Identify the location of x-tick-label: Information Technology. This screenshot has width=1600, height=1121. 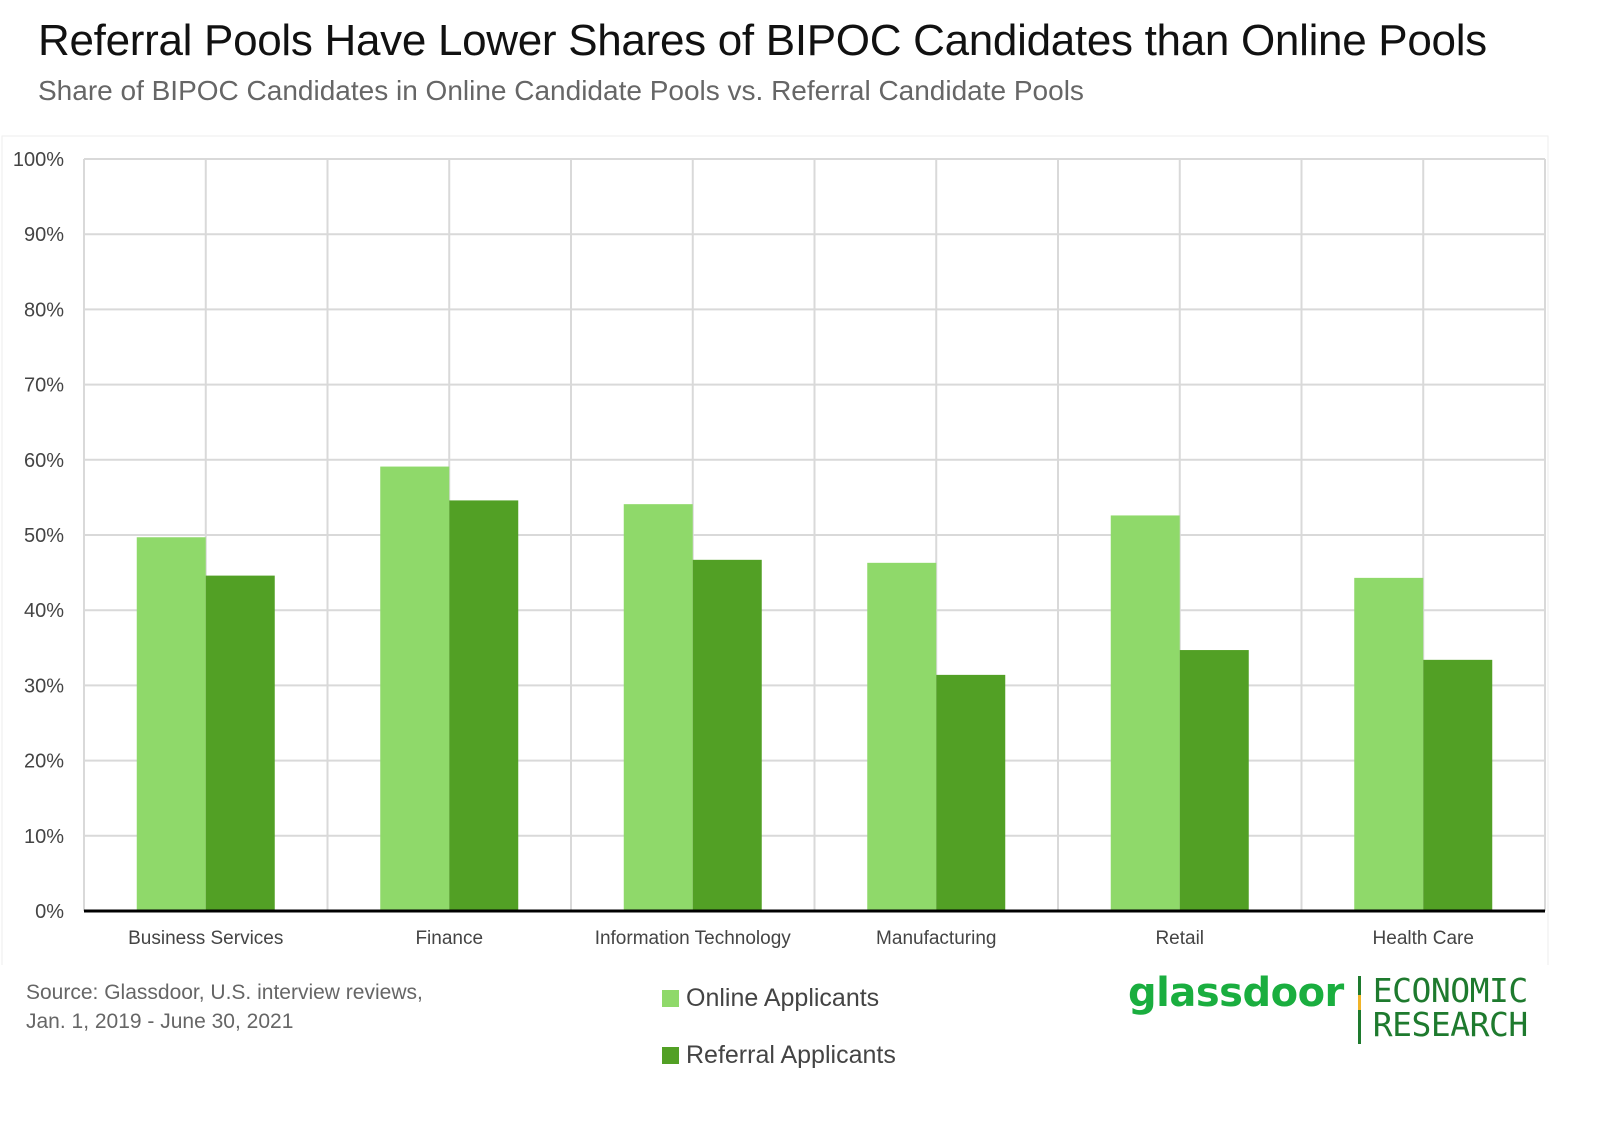
(693, 938).